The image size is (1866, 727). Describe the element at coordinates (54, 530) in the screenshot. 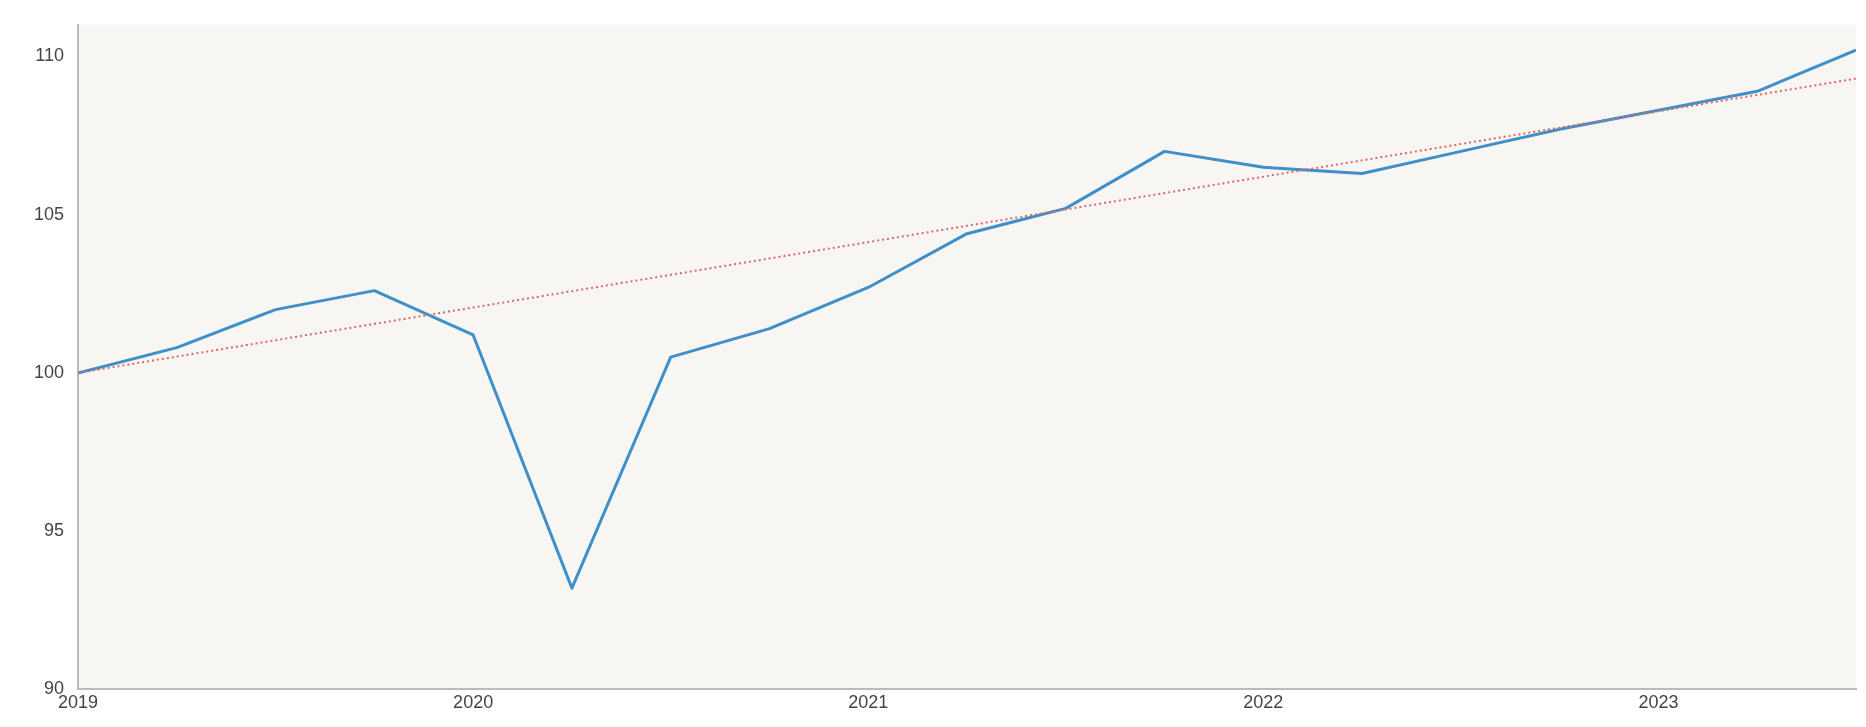

I see `y-tick-label: 95` at that location.